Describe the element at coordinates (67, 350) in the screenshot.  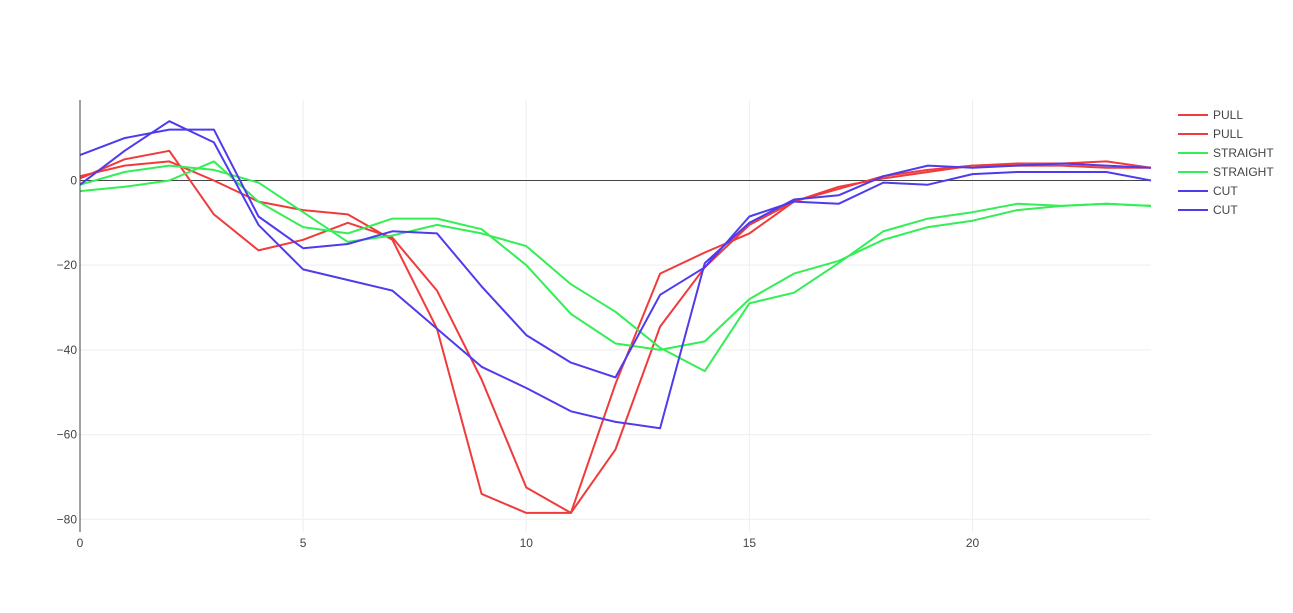
I see `y-tick-label: −40` at that location.